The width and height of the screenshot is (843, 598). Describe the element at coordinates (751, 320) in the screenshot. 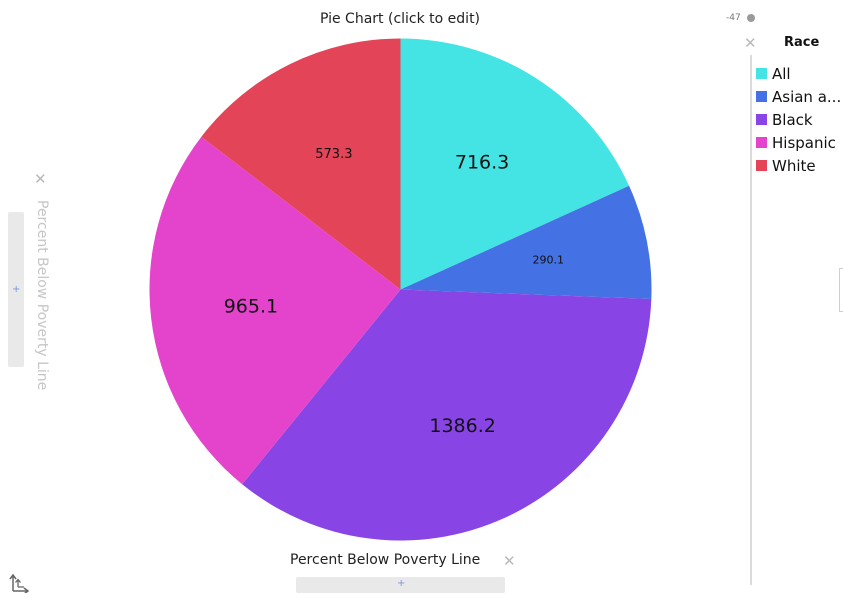

I see `legend-divider` at that location.